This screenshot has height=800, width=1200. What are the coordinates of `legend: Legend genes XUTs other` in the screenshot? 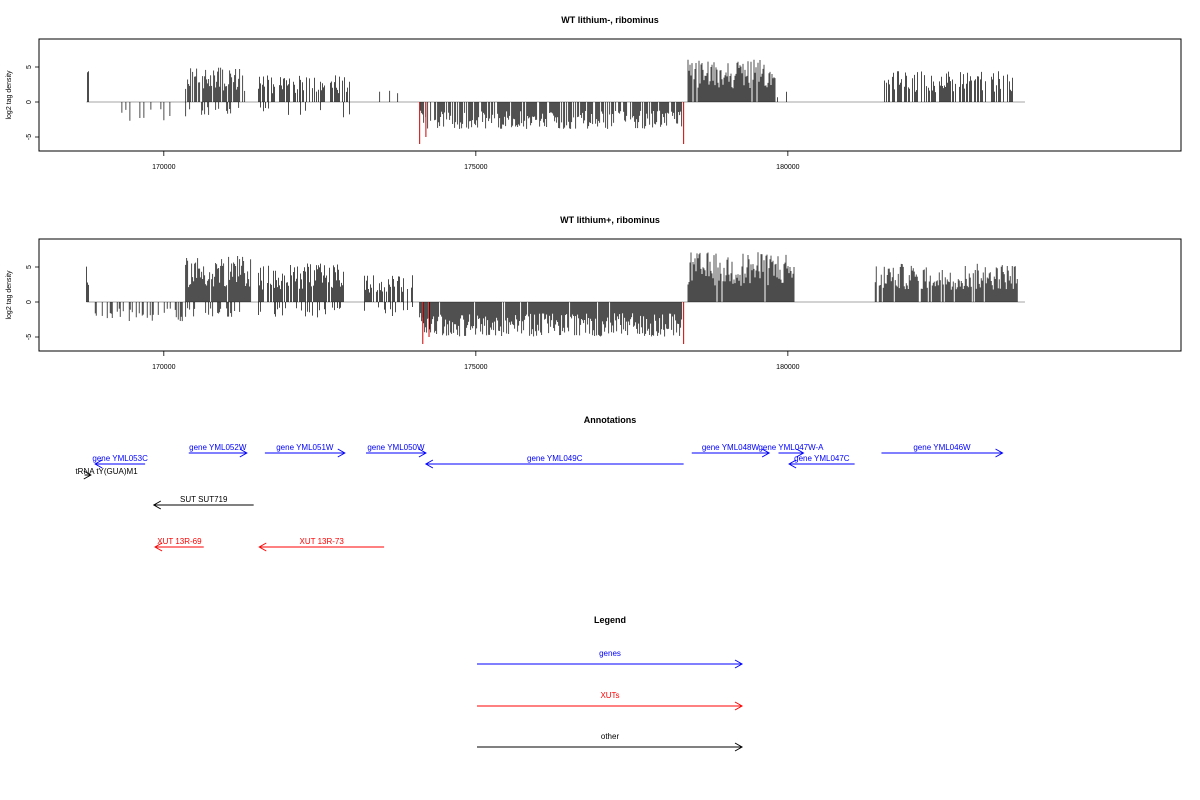 It's located at (610, 683).